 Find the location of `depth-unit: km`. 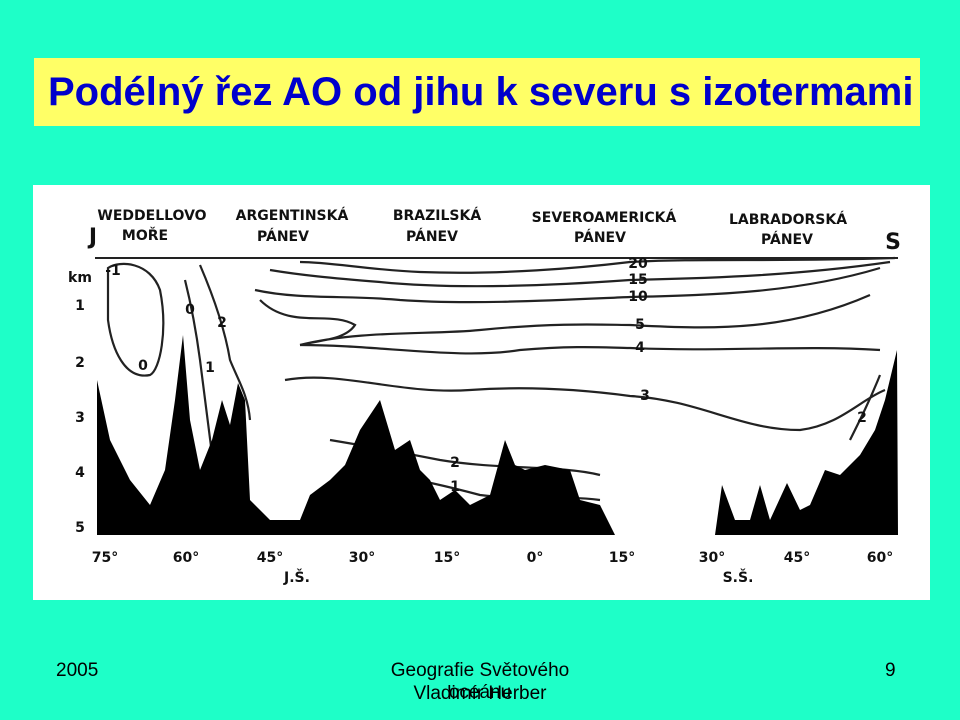

depth-unit: km is located at coordinates (80, 278).